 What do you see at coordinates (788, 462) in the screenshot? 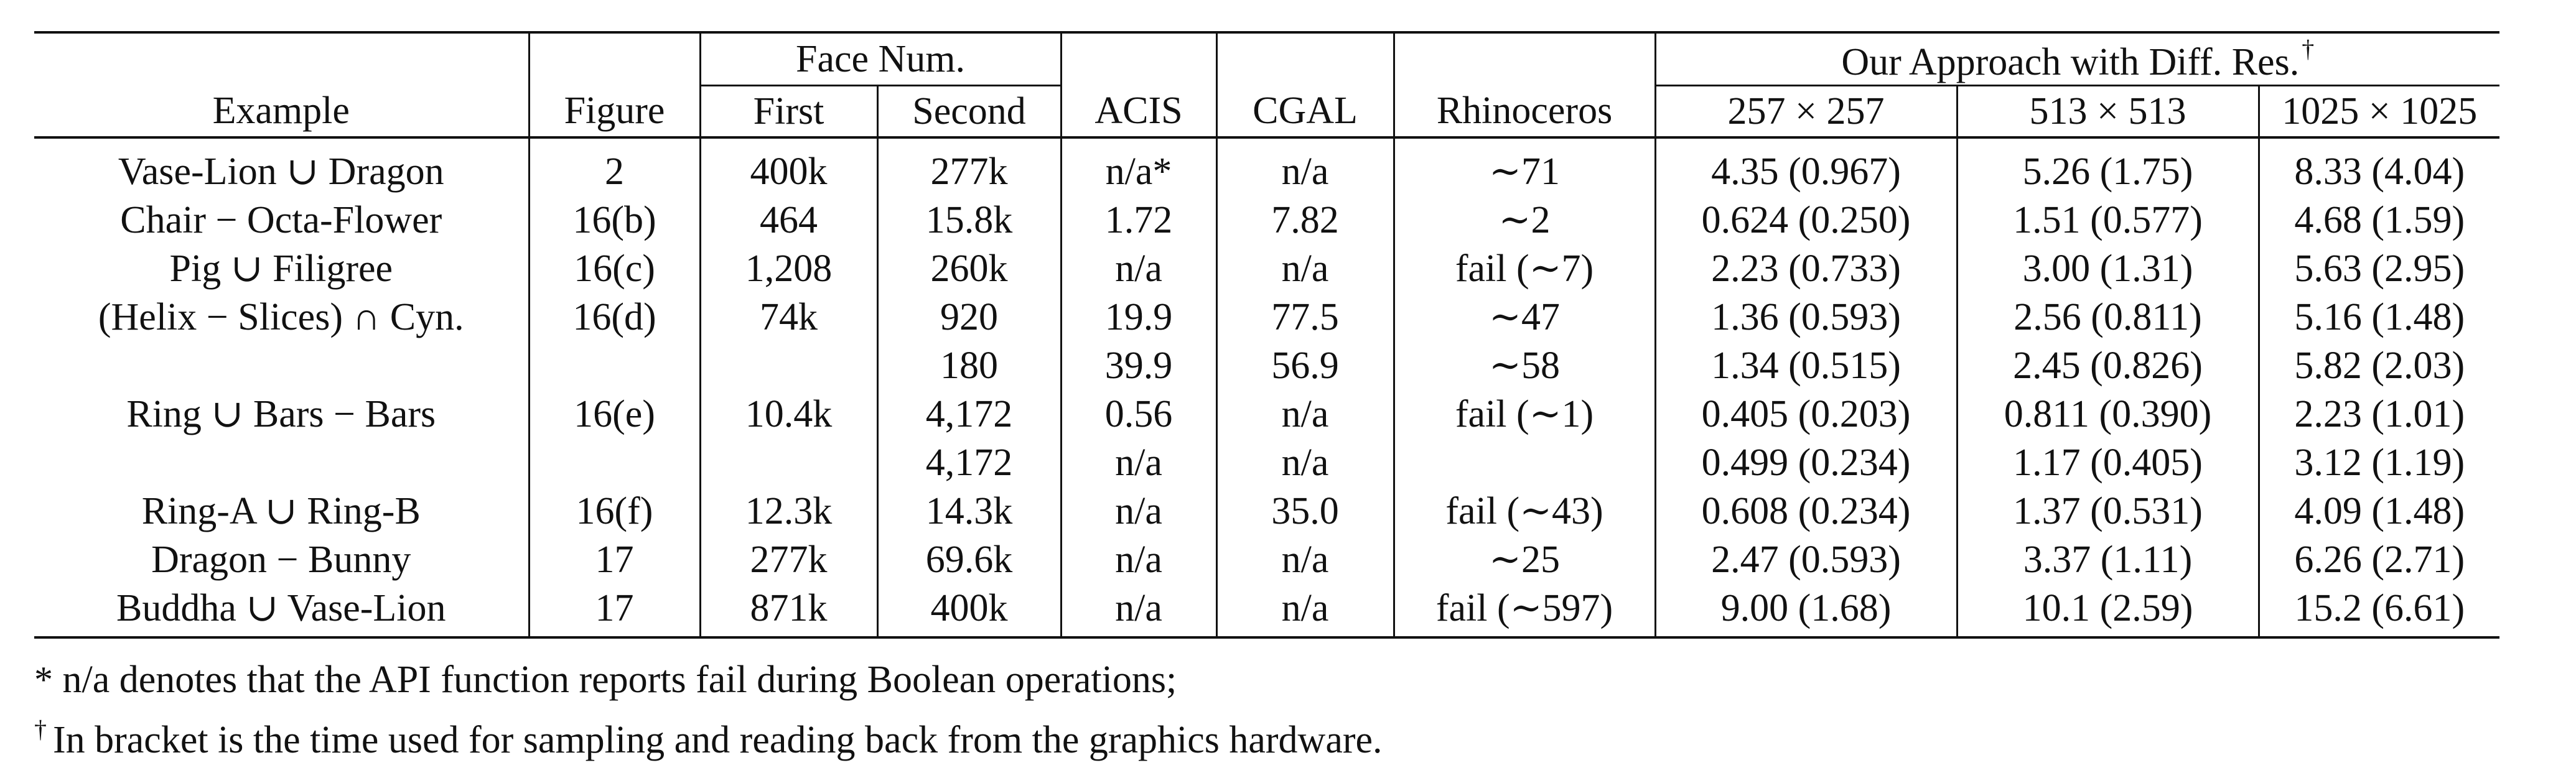
I see `cell-first` at bounding box center [788, 462].